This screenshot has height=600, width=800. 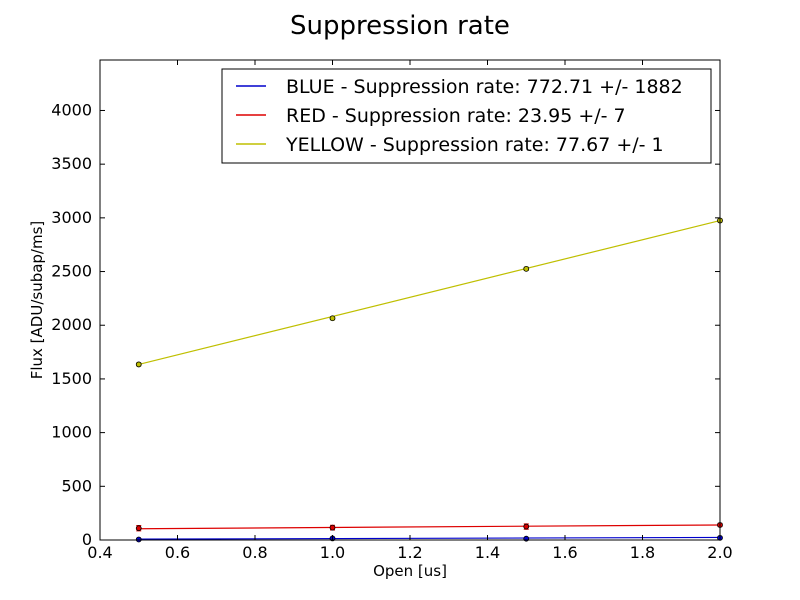 What do you see at coordinates (484, 87) in the screenshot?
I see `legend-label: BLUE - Suppression rate: 772.71 +/- 1882` at bounding box center [484, 87].